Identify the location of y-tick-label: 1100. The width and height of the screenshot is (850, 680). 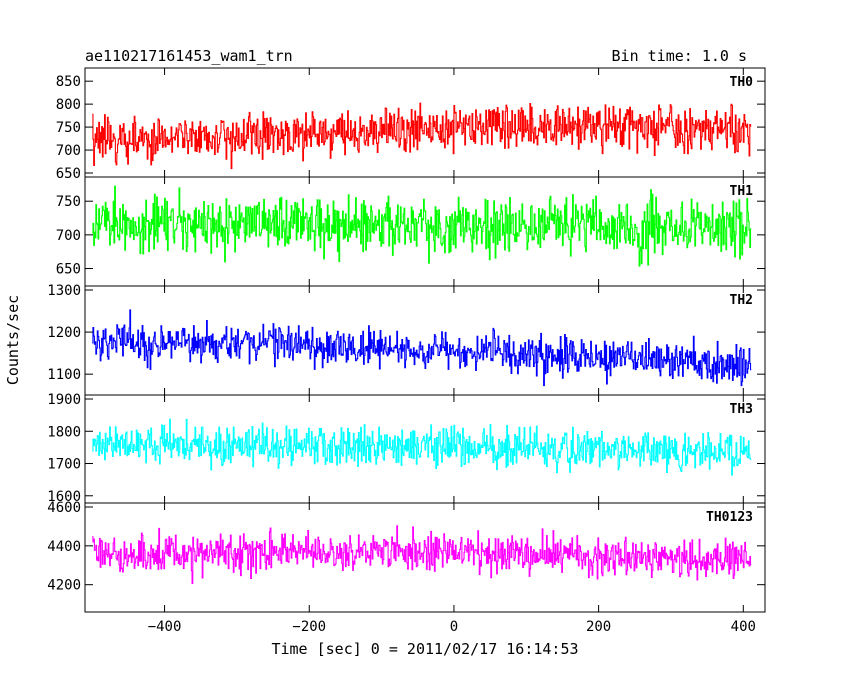
(64, 375).